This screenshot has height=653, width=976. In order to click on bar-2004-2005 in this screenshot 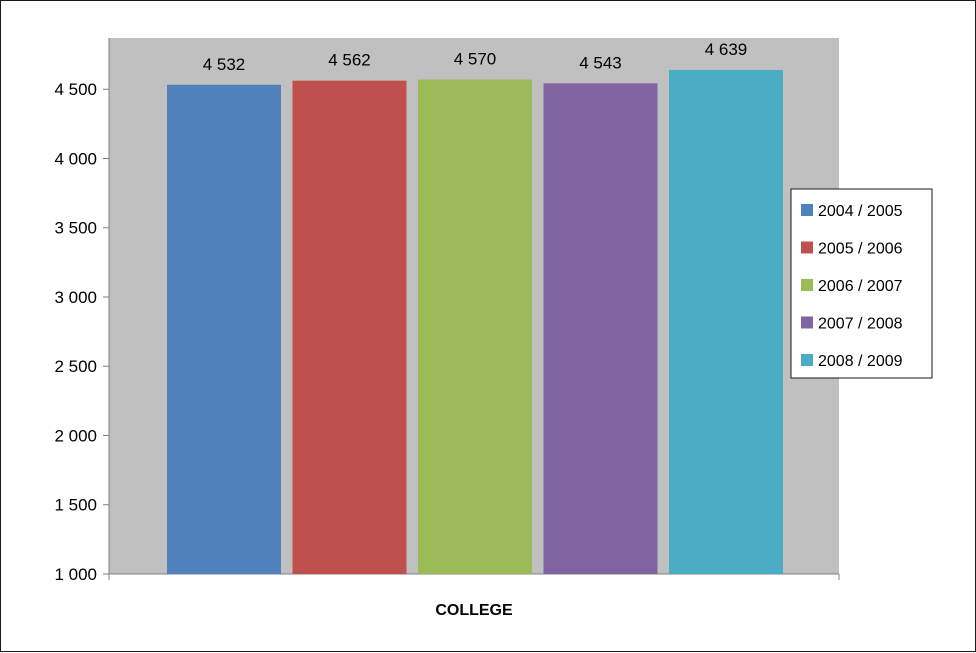, I will do `click(224, 329)`.